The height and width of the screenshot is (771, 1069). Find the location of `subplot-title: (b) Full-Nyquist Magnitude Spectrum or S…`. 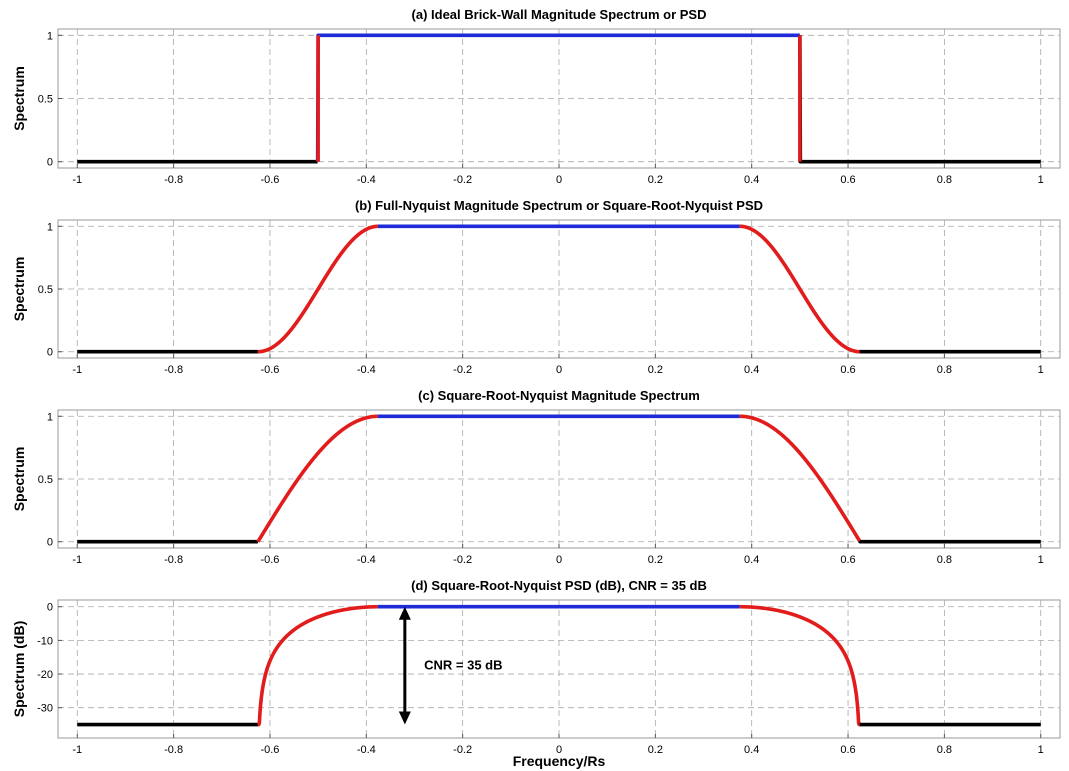

subplot-title: (b) Full-Nyquist Magnitude Spectrum or S… is located at coordinates (559, 205).